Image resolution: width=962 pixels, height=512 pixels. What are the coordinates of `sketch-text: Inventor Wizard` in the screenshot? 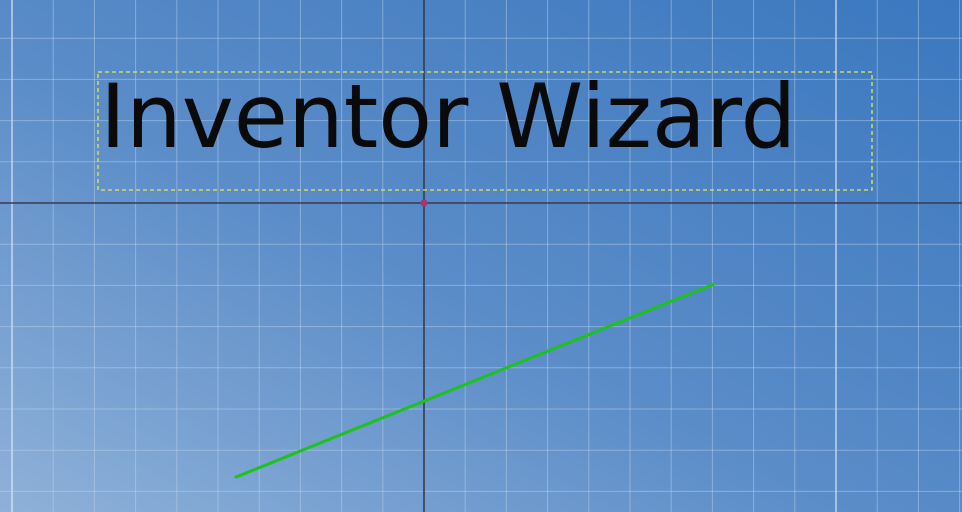 It's located at (448, 116).